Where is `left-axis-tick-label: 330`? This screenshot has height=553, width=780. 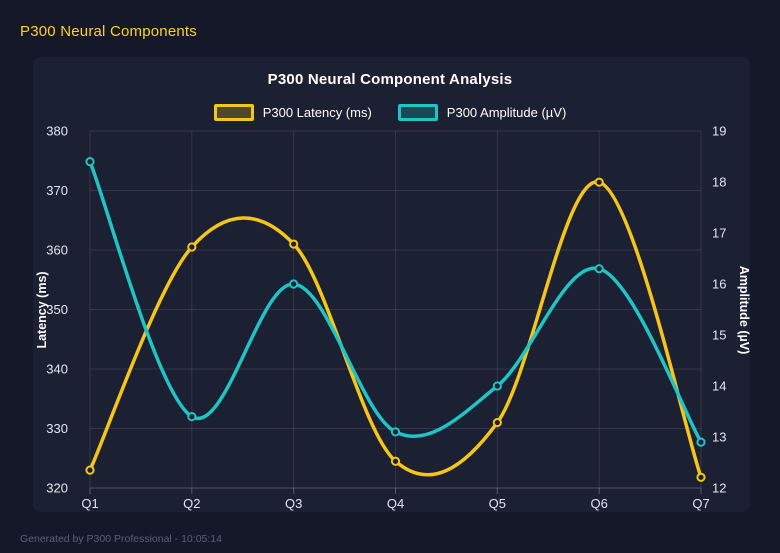 left-axis-tick-label: 330 is located at coordinates (57, 428).